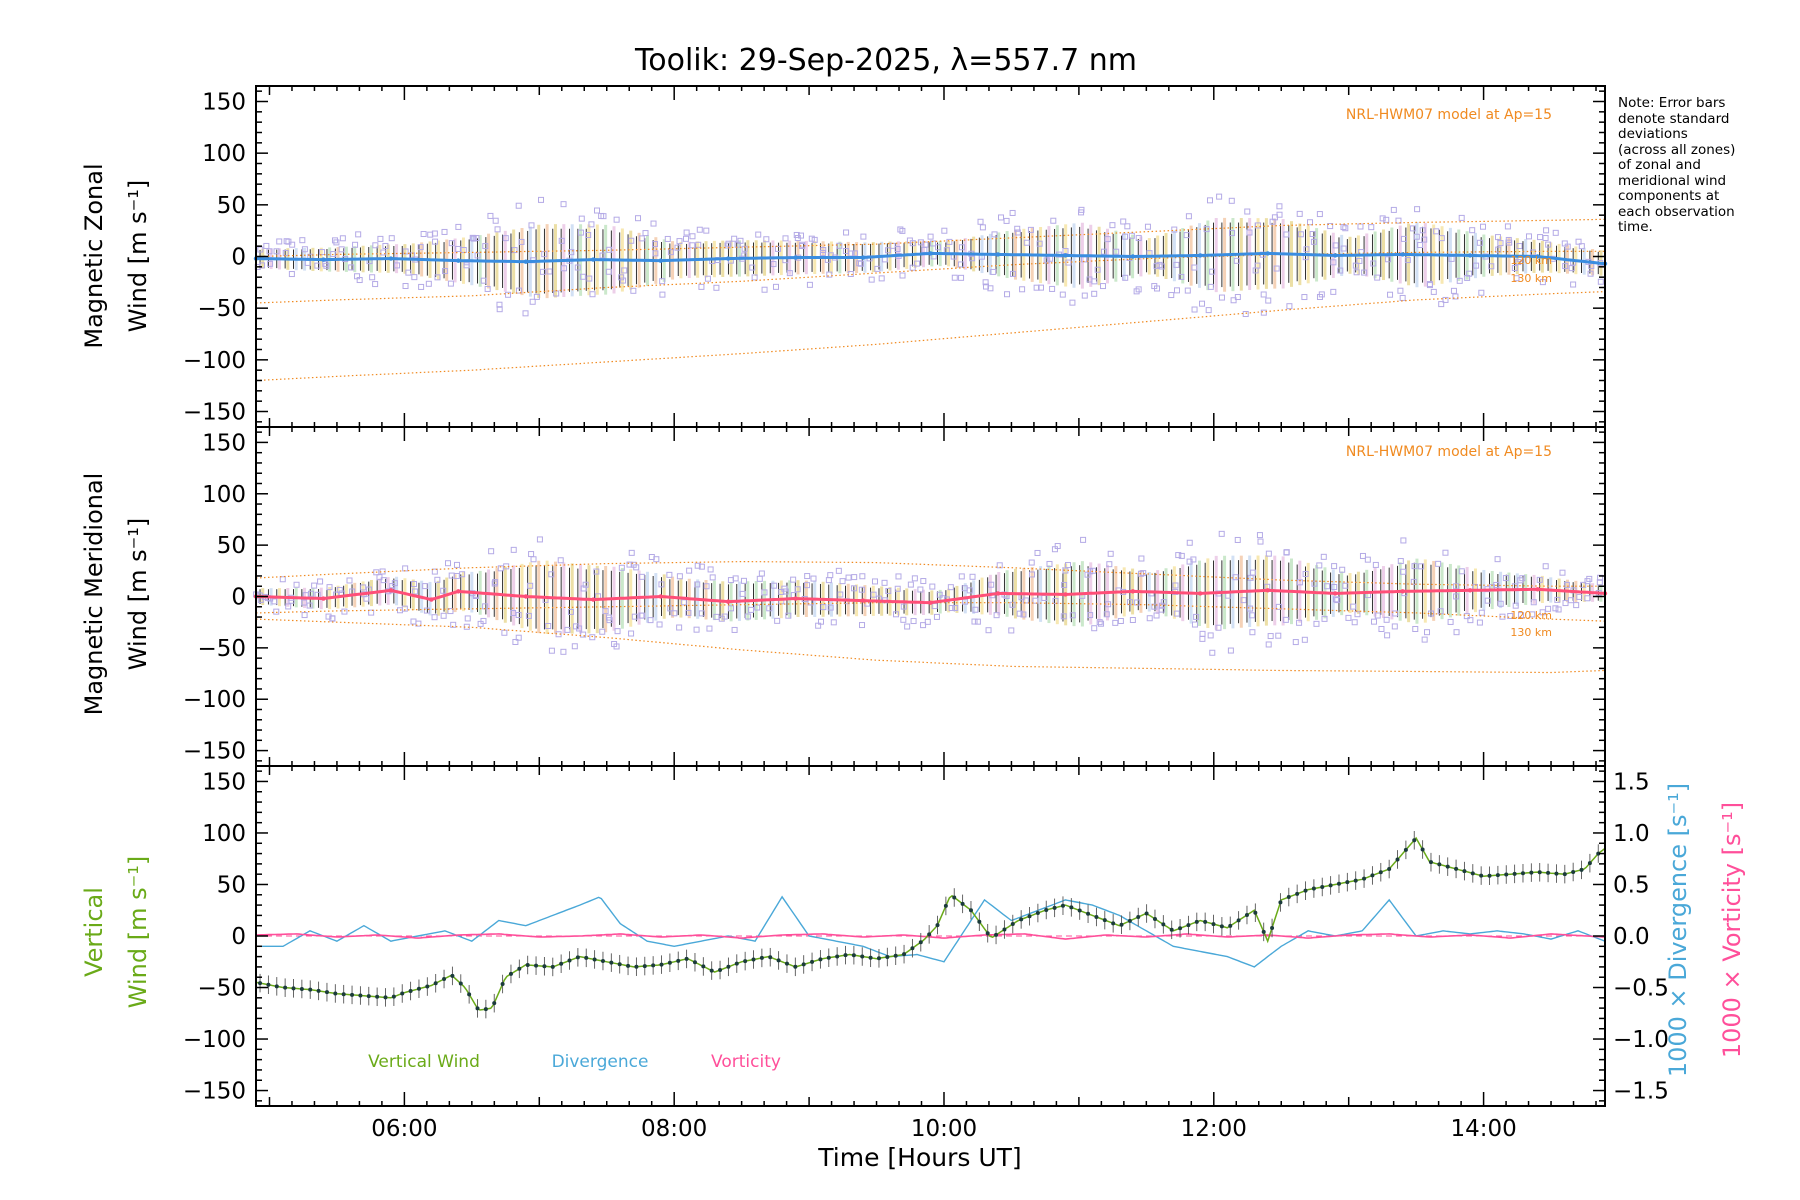 This screenshot has height=1200, width=1800. What do you see at coordinates (231, 885) in the screenshot?
I see `vertical-ytick-label: 50` at bounding box center [231, 885].